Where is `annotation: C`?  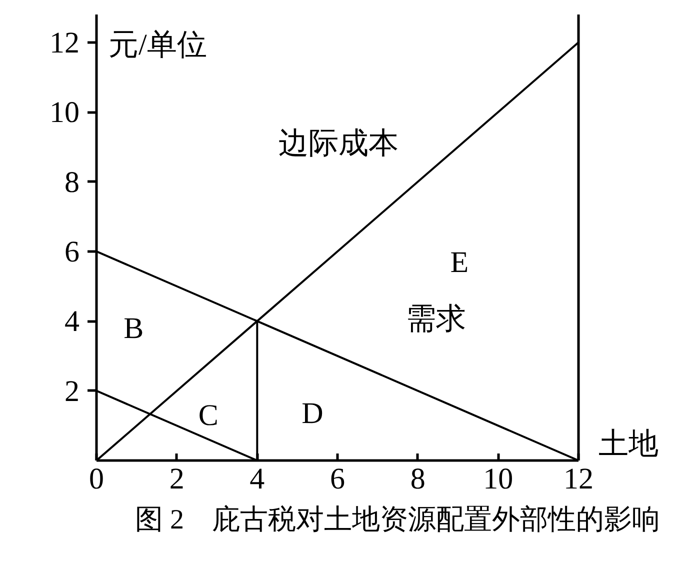
annotation: C is located at coordinates (208, 415).